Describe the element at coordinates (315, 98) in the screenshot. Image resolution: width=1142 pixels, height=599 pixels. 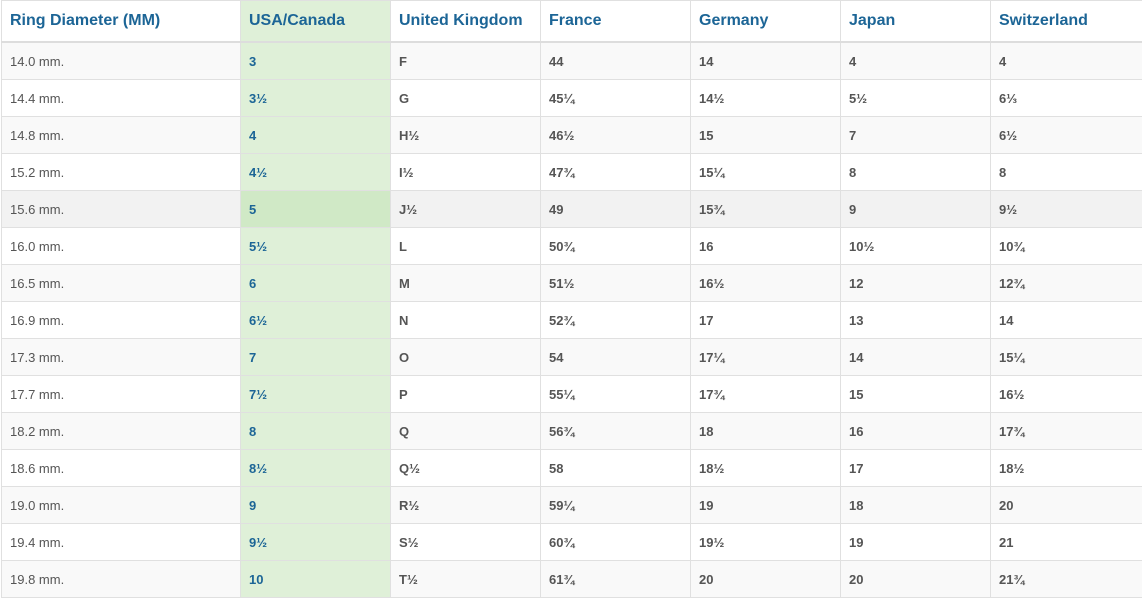
I see `cell-usa-canada: 3½` at that location.